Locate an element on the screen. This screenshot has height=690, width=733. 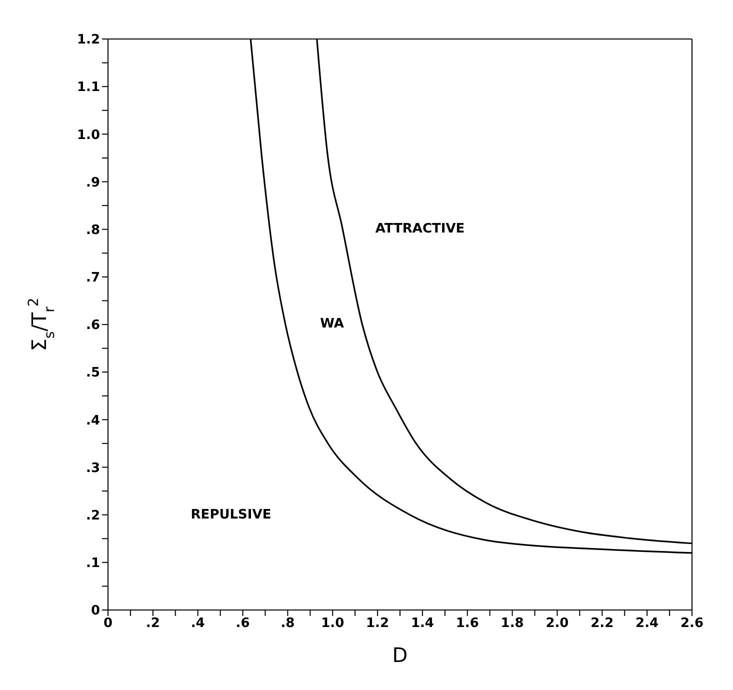
x-tick-label: 2.6 is located at coordinates (692, 624).